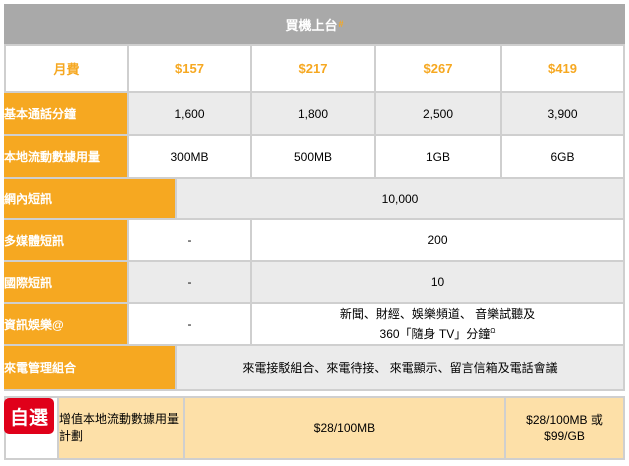 Image resolution: width=629 pixels, height=466 pixels. What do you see at coordinates (189, 156) in the screenshot?
I see `table-cell: 300MB` at bounding box center [189, 156].